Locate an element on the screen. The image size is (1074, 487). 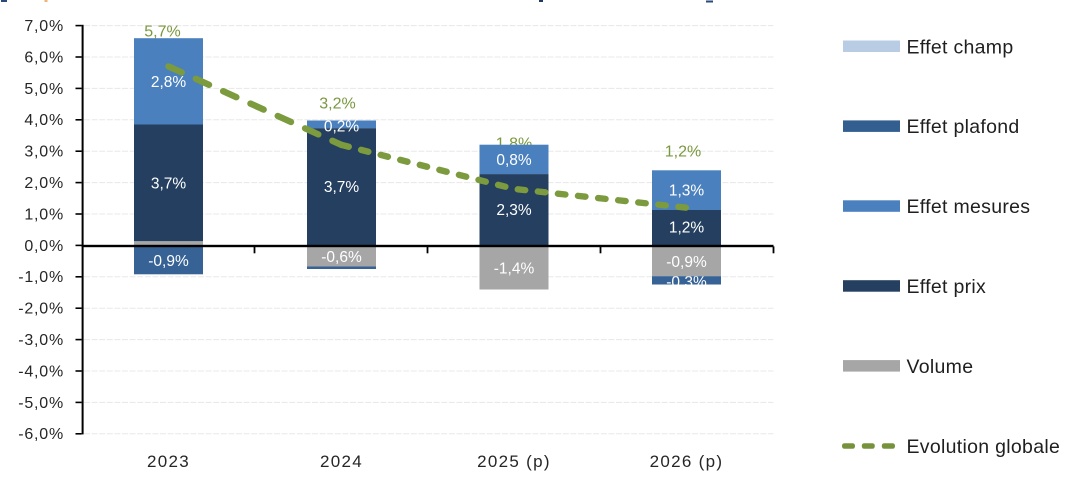
svg-text: 1,0% is located at coordinates (44, 214).